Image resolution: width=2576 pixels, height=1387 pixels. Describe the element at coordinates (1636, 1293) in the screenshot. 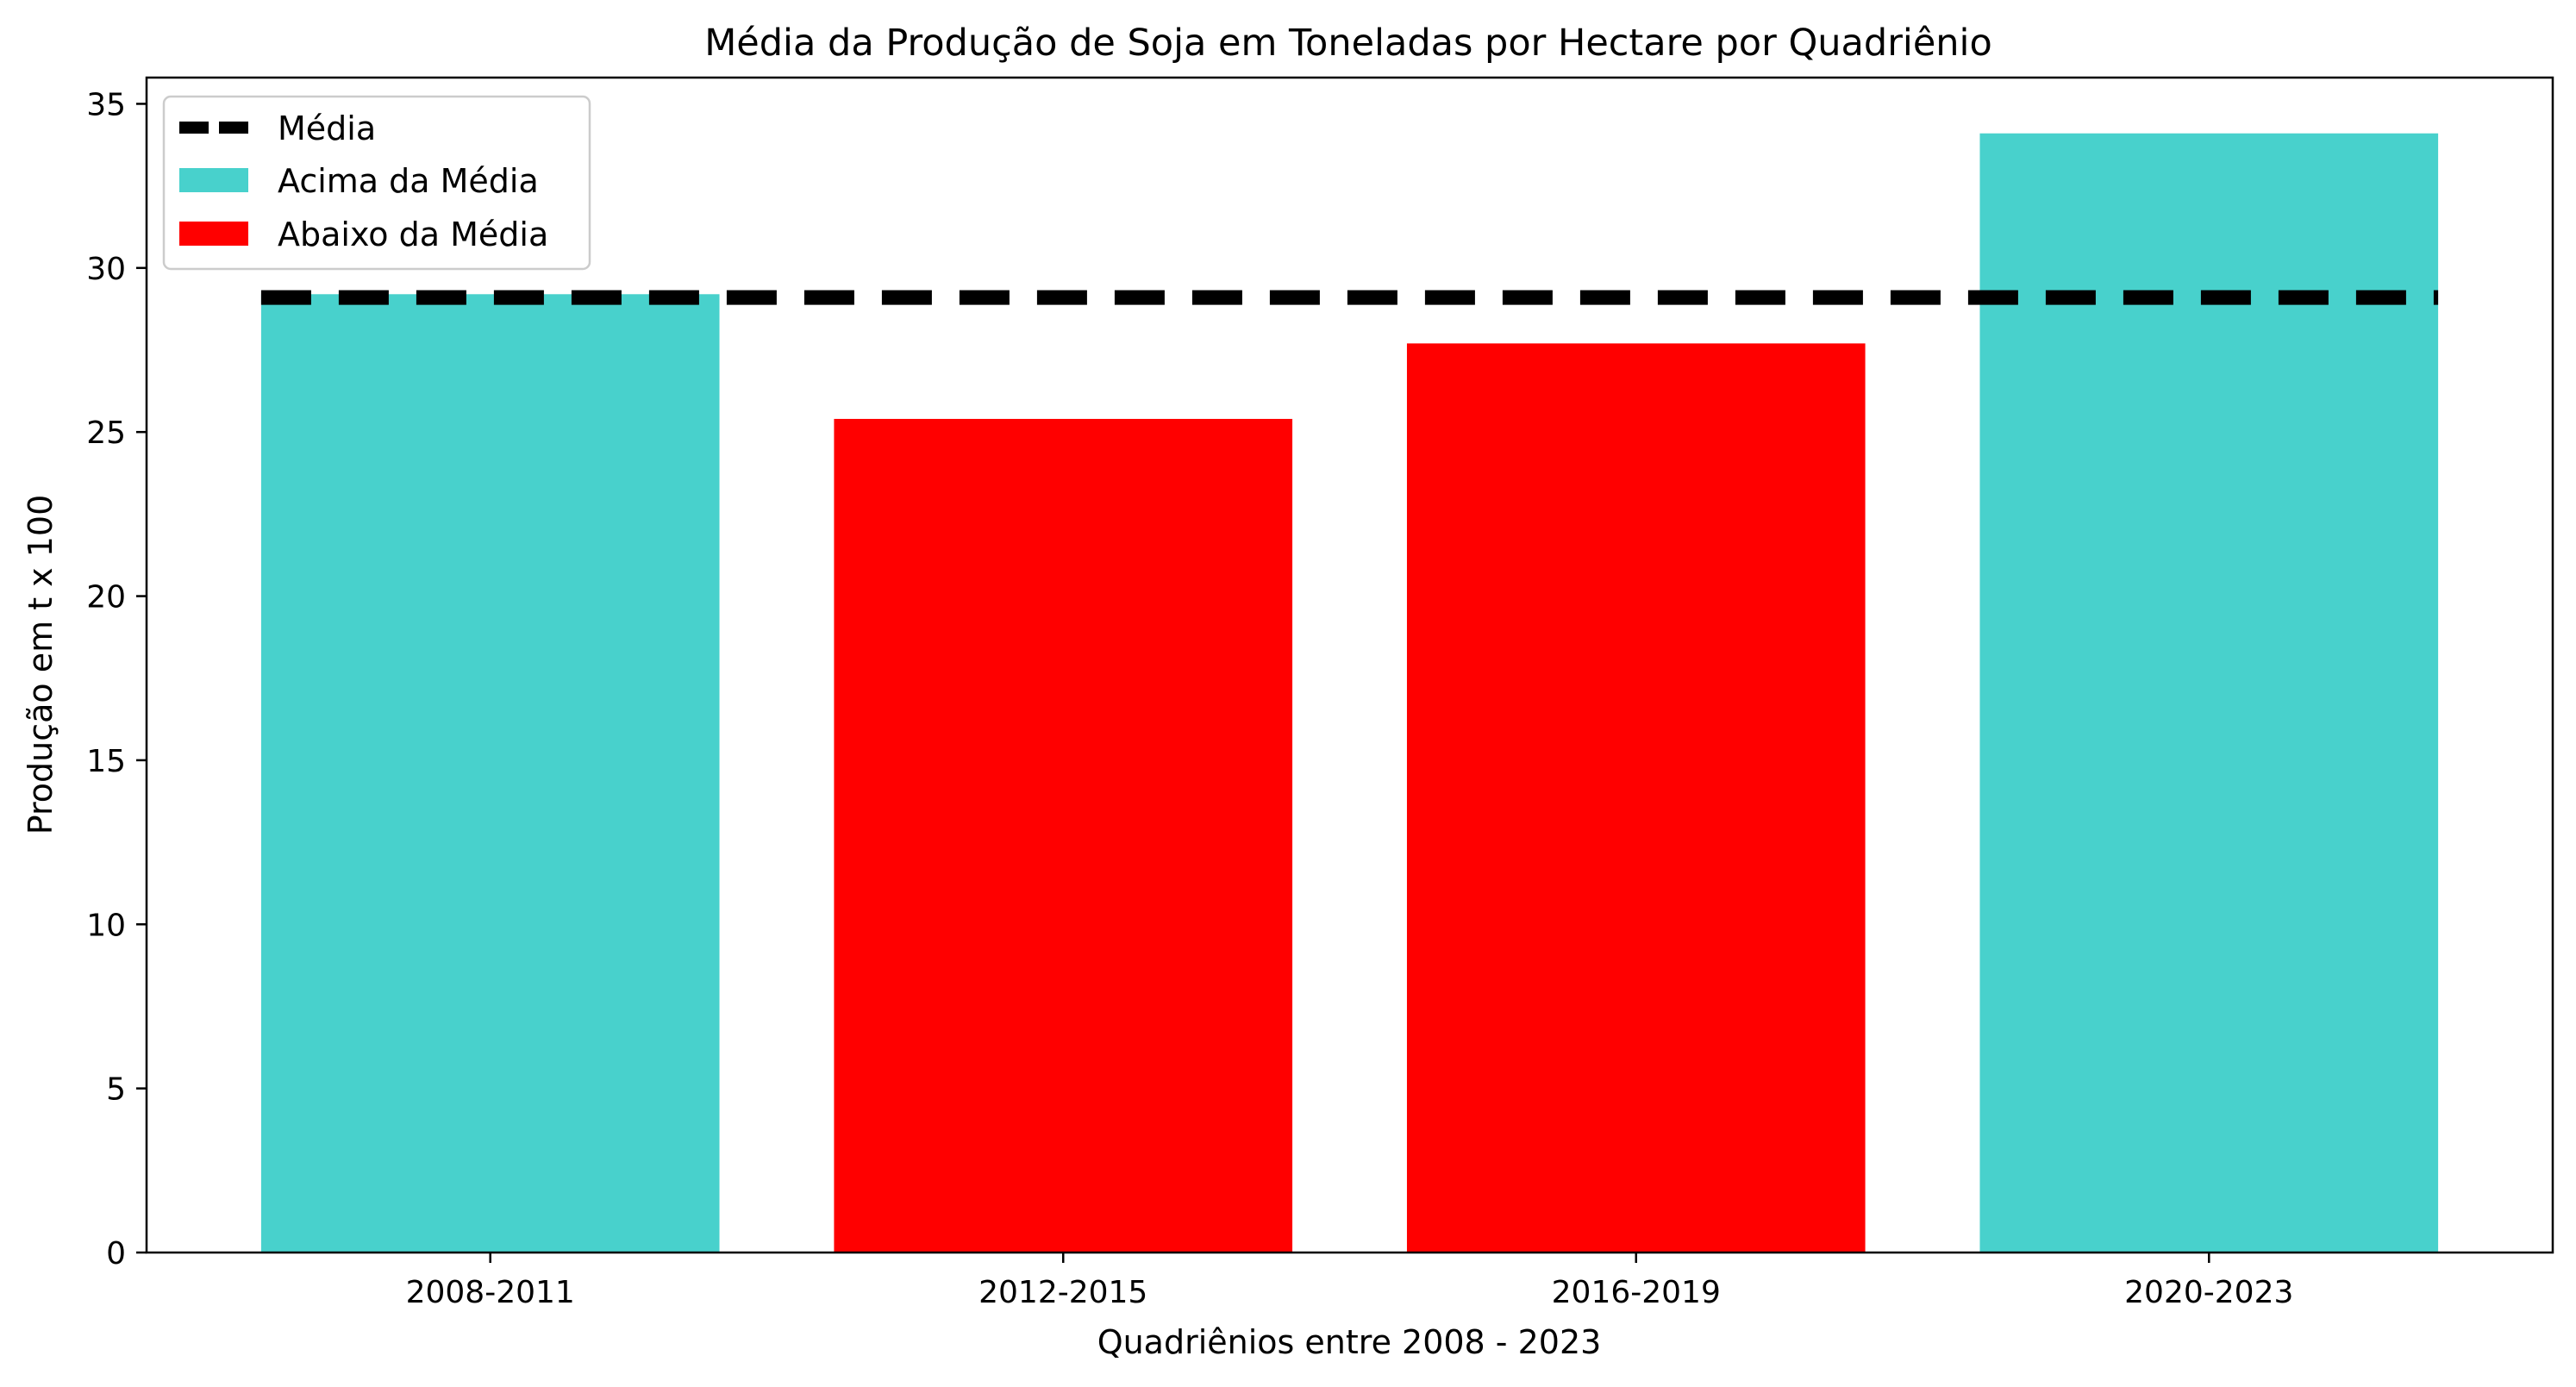

I see `x-tick-label: 2016-2019` at that location.